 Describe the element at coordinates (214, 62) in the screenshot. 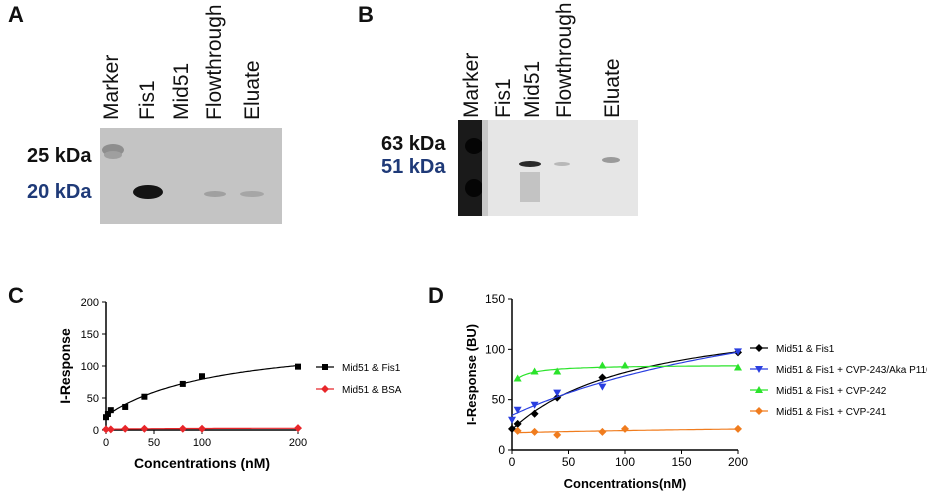

I see `gel-a-lane-flowthrough: Flowthrough` at that location.